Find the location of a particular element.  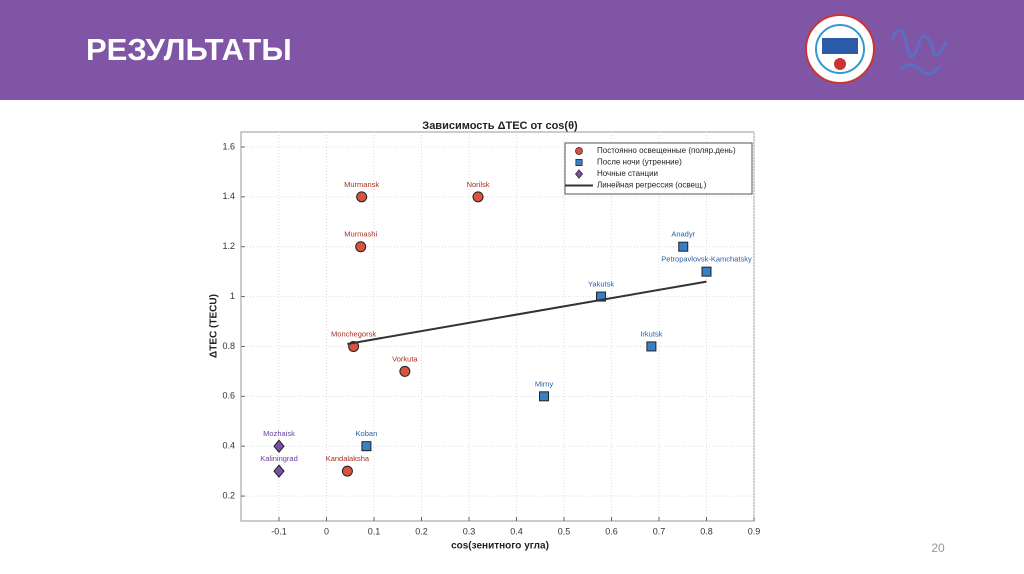

y-tick-label: 0.2 is located at coordinates (228, 495).